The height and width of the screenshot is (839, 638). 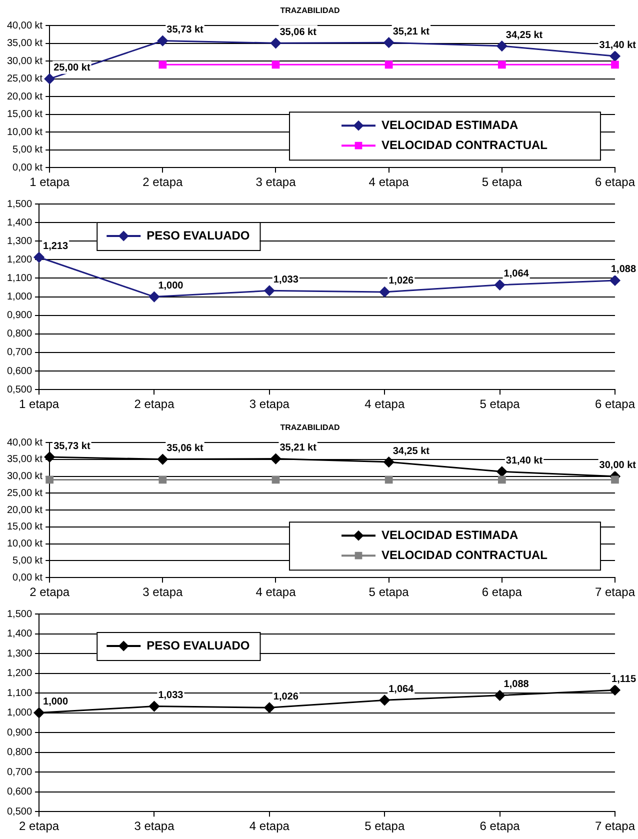 What do you see at coordinates (55, 246) in the screenshot?
I see `data-label: 1,213` at bounding box center [55, 246].